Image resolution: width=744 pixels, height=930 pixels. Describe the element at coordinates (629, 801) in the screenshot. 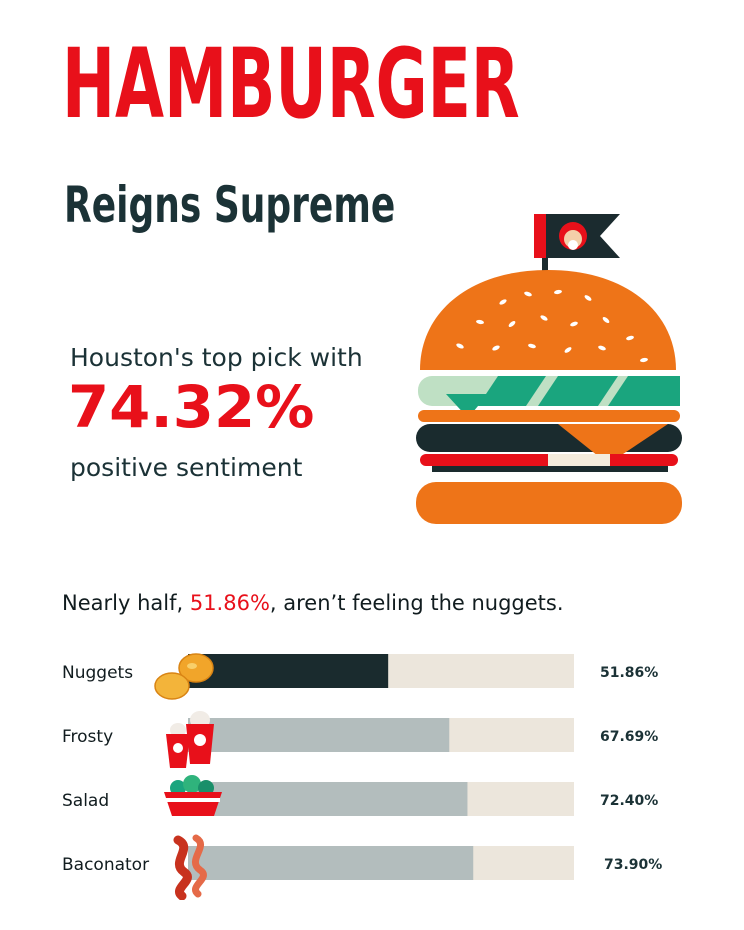

I see `value-label-salad: 72.40%` at that location.